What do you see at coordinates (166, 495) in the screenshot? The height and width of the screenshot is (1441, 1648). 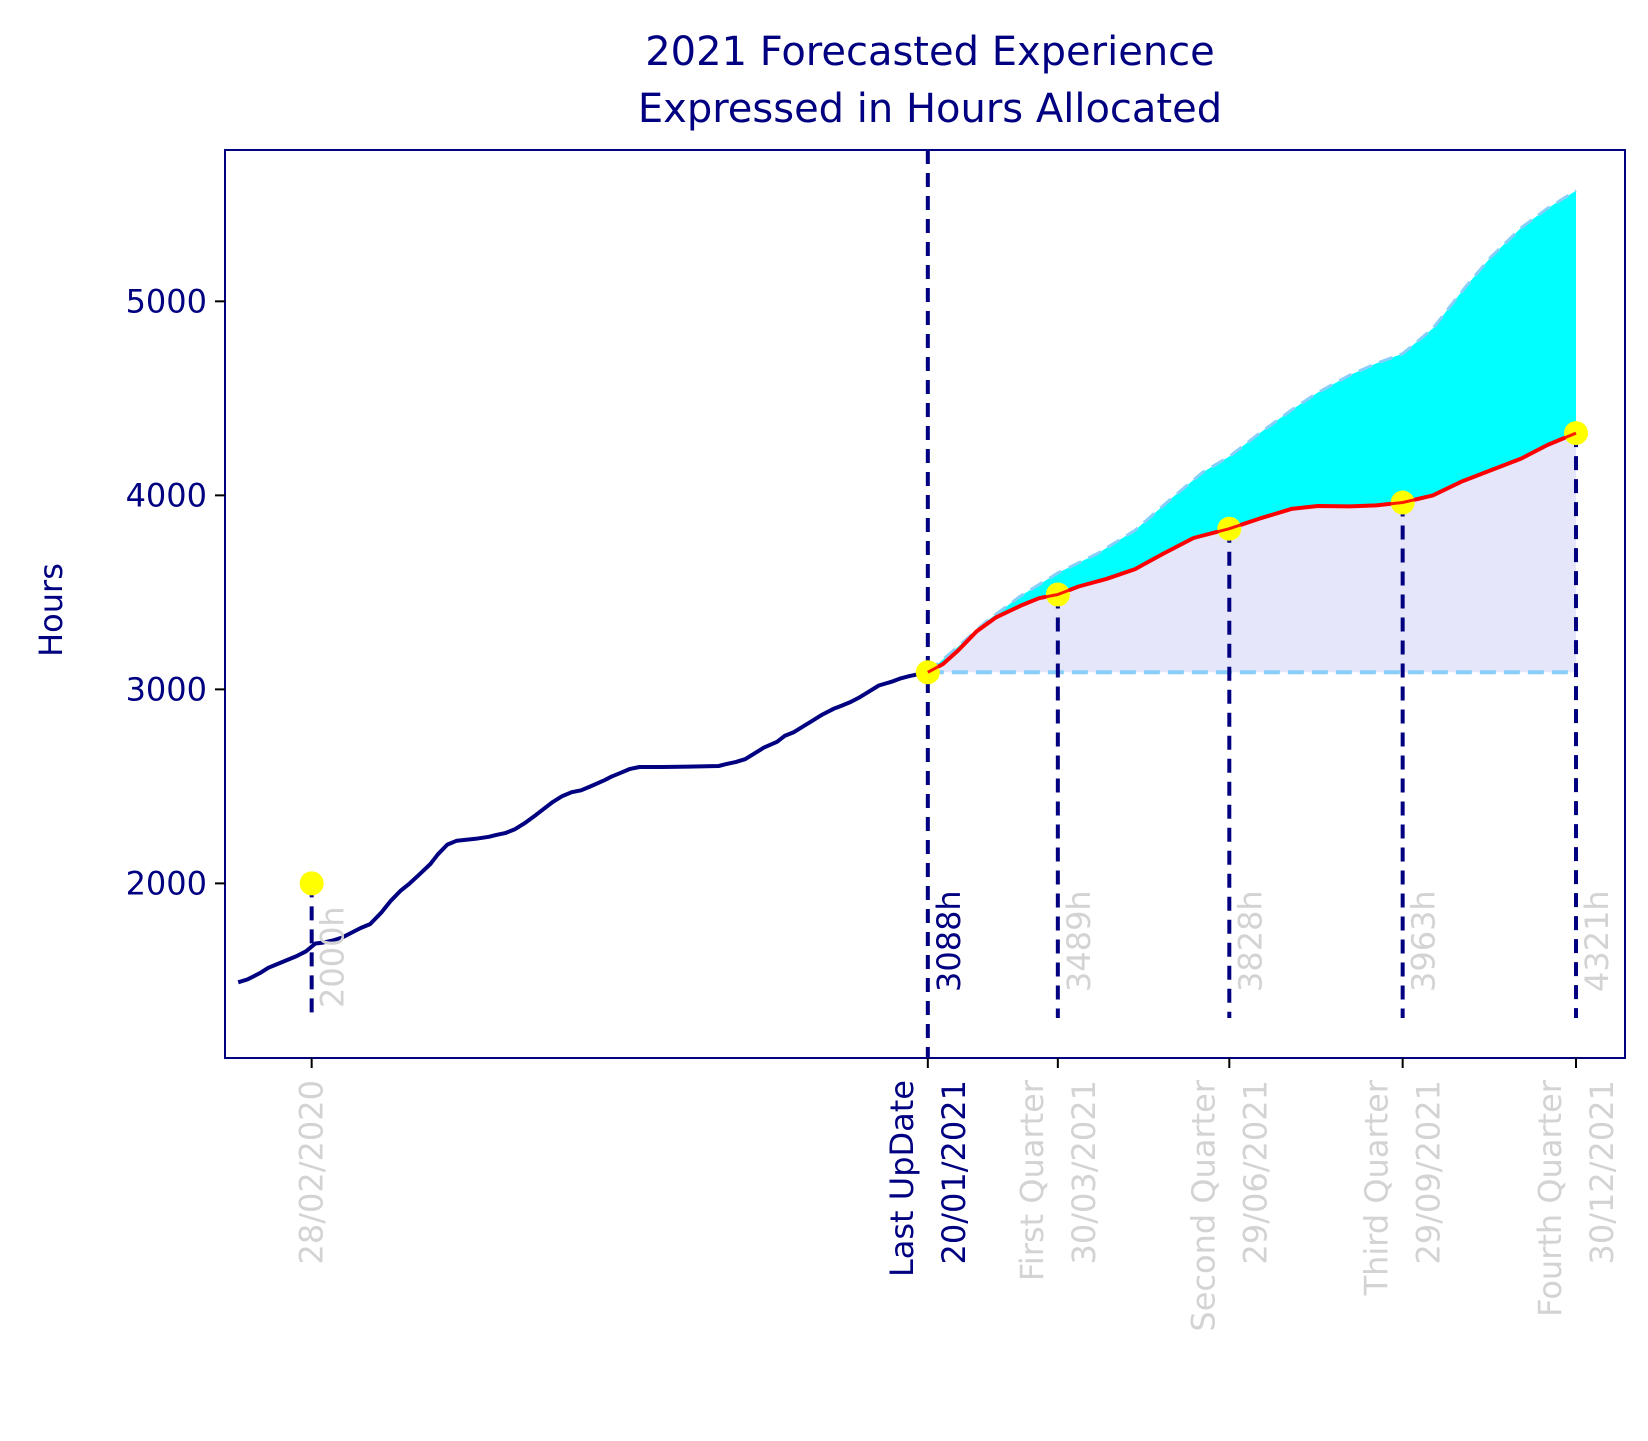 I see `y-tick-label-2: 4000` at bounding box center [166, 495].